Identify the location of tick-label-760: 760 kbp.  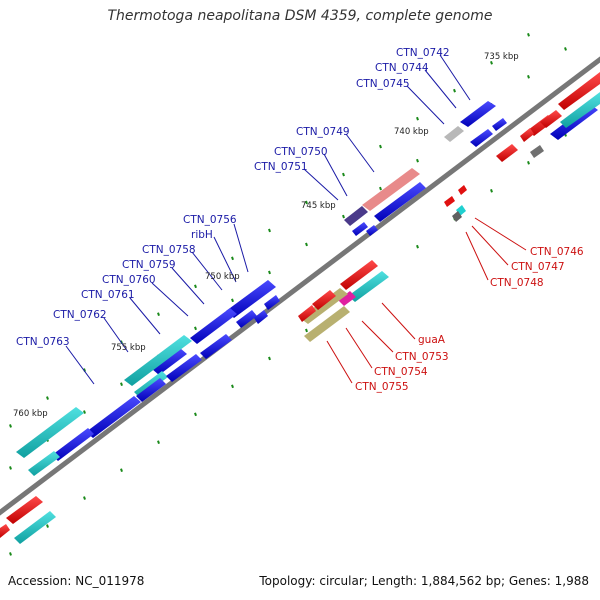
(30, 414).